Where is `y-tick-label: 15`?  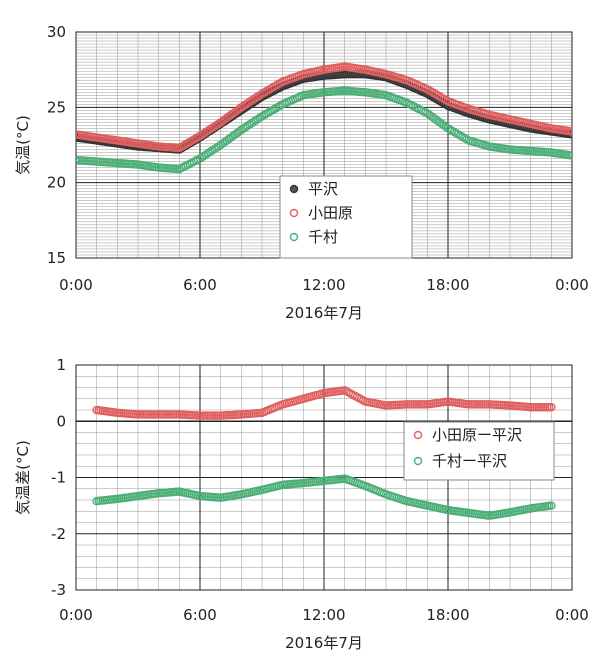
y-tick-label: 15 is located at coordinates (56, 258).